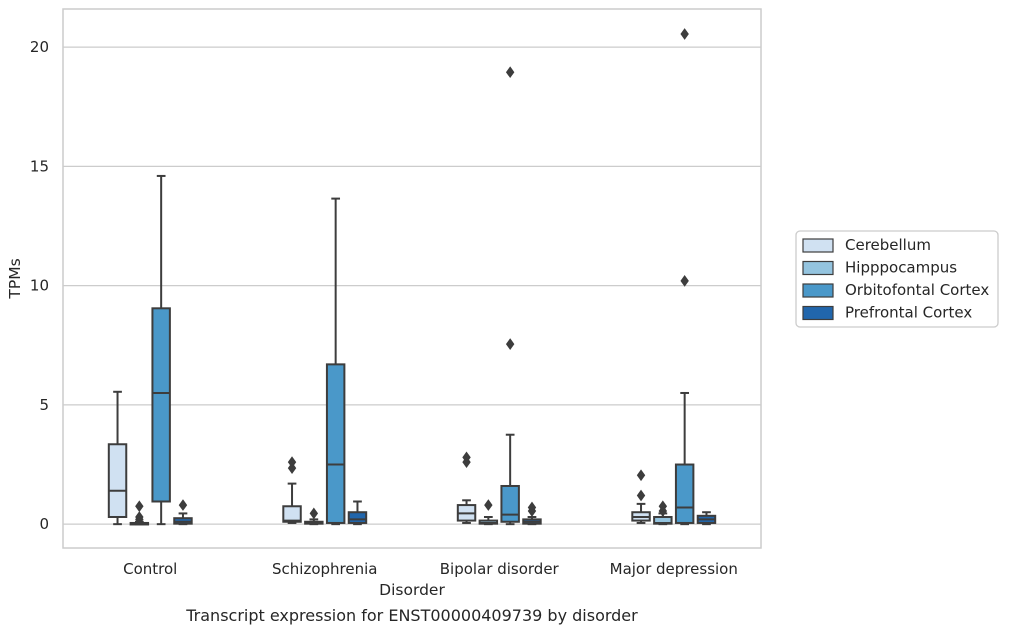 The image size is (1009, 634). Describe the element at coordinates (39, 47) in the screenshot. I see `y-tick-label: 20` at that location.